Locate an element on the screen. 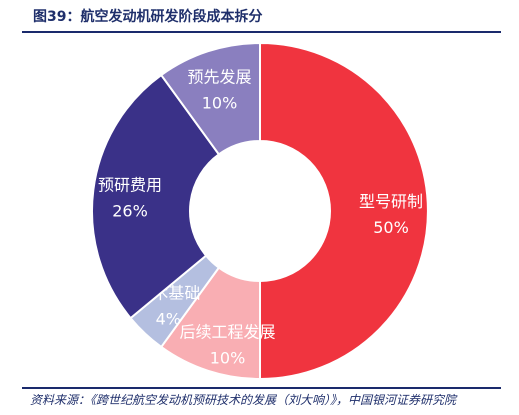 The width and height of the screenshot is (519, 415). slice-value-label-0: 50% is located at coordinates (391, 227).